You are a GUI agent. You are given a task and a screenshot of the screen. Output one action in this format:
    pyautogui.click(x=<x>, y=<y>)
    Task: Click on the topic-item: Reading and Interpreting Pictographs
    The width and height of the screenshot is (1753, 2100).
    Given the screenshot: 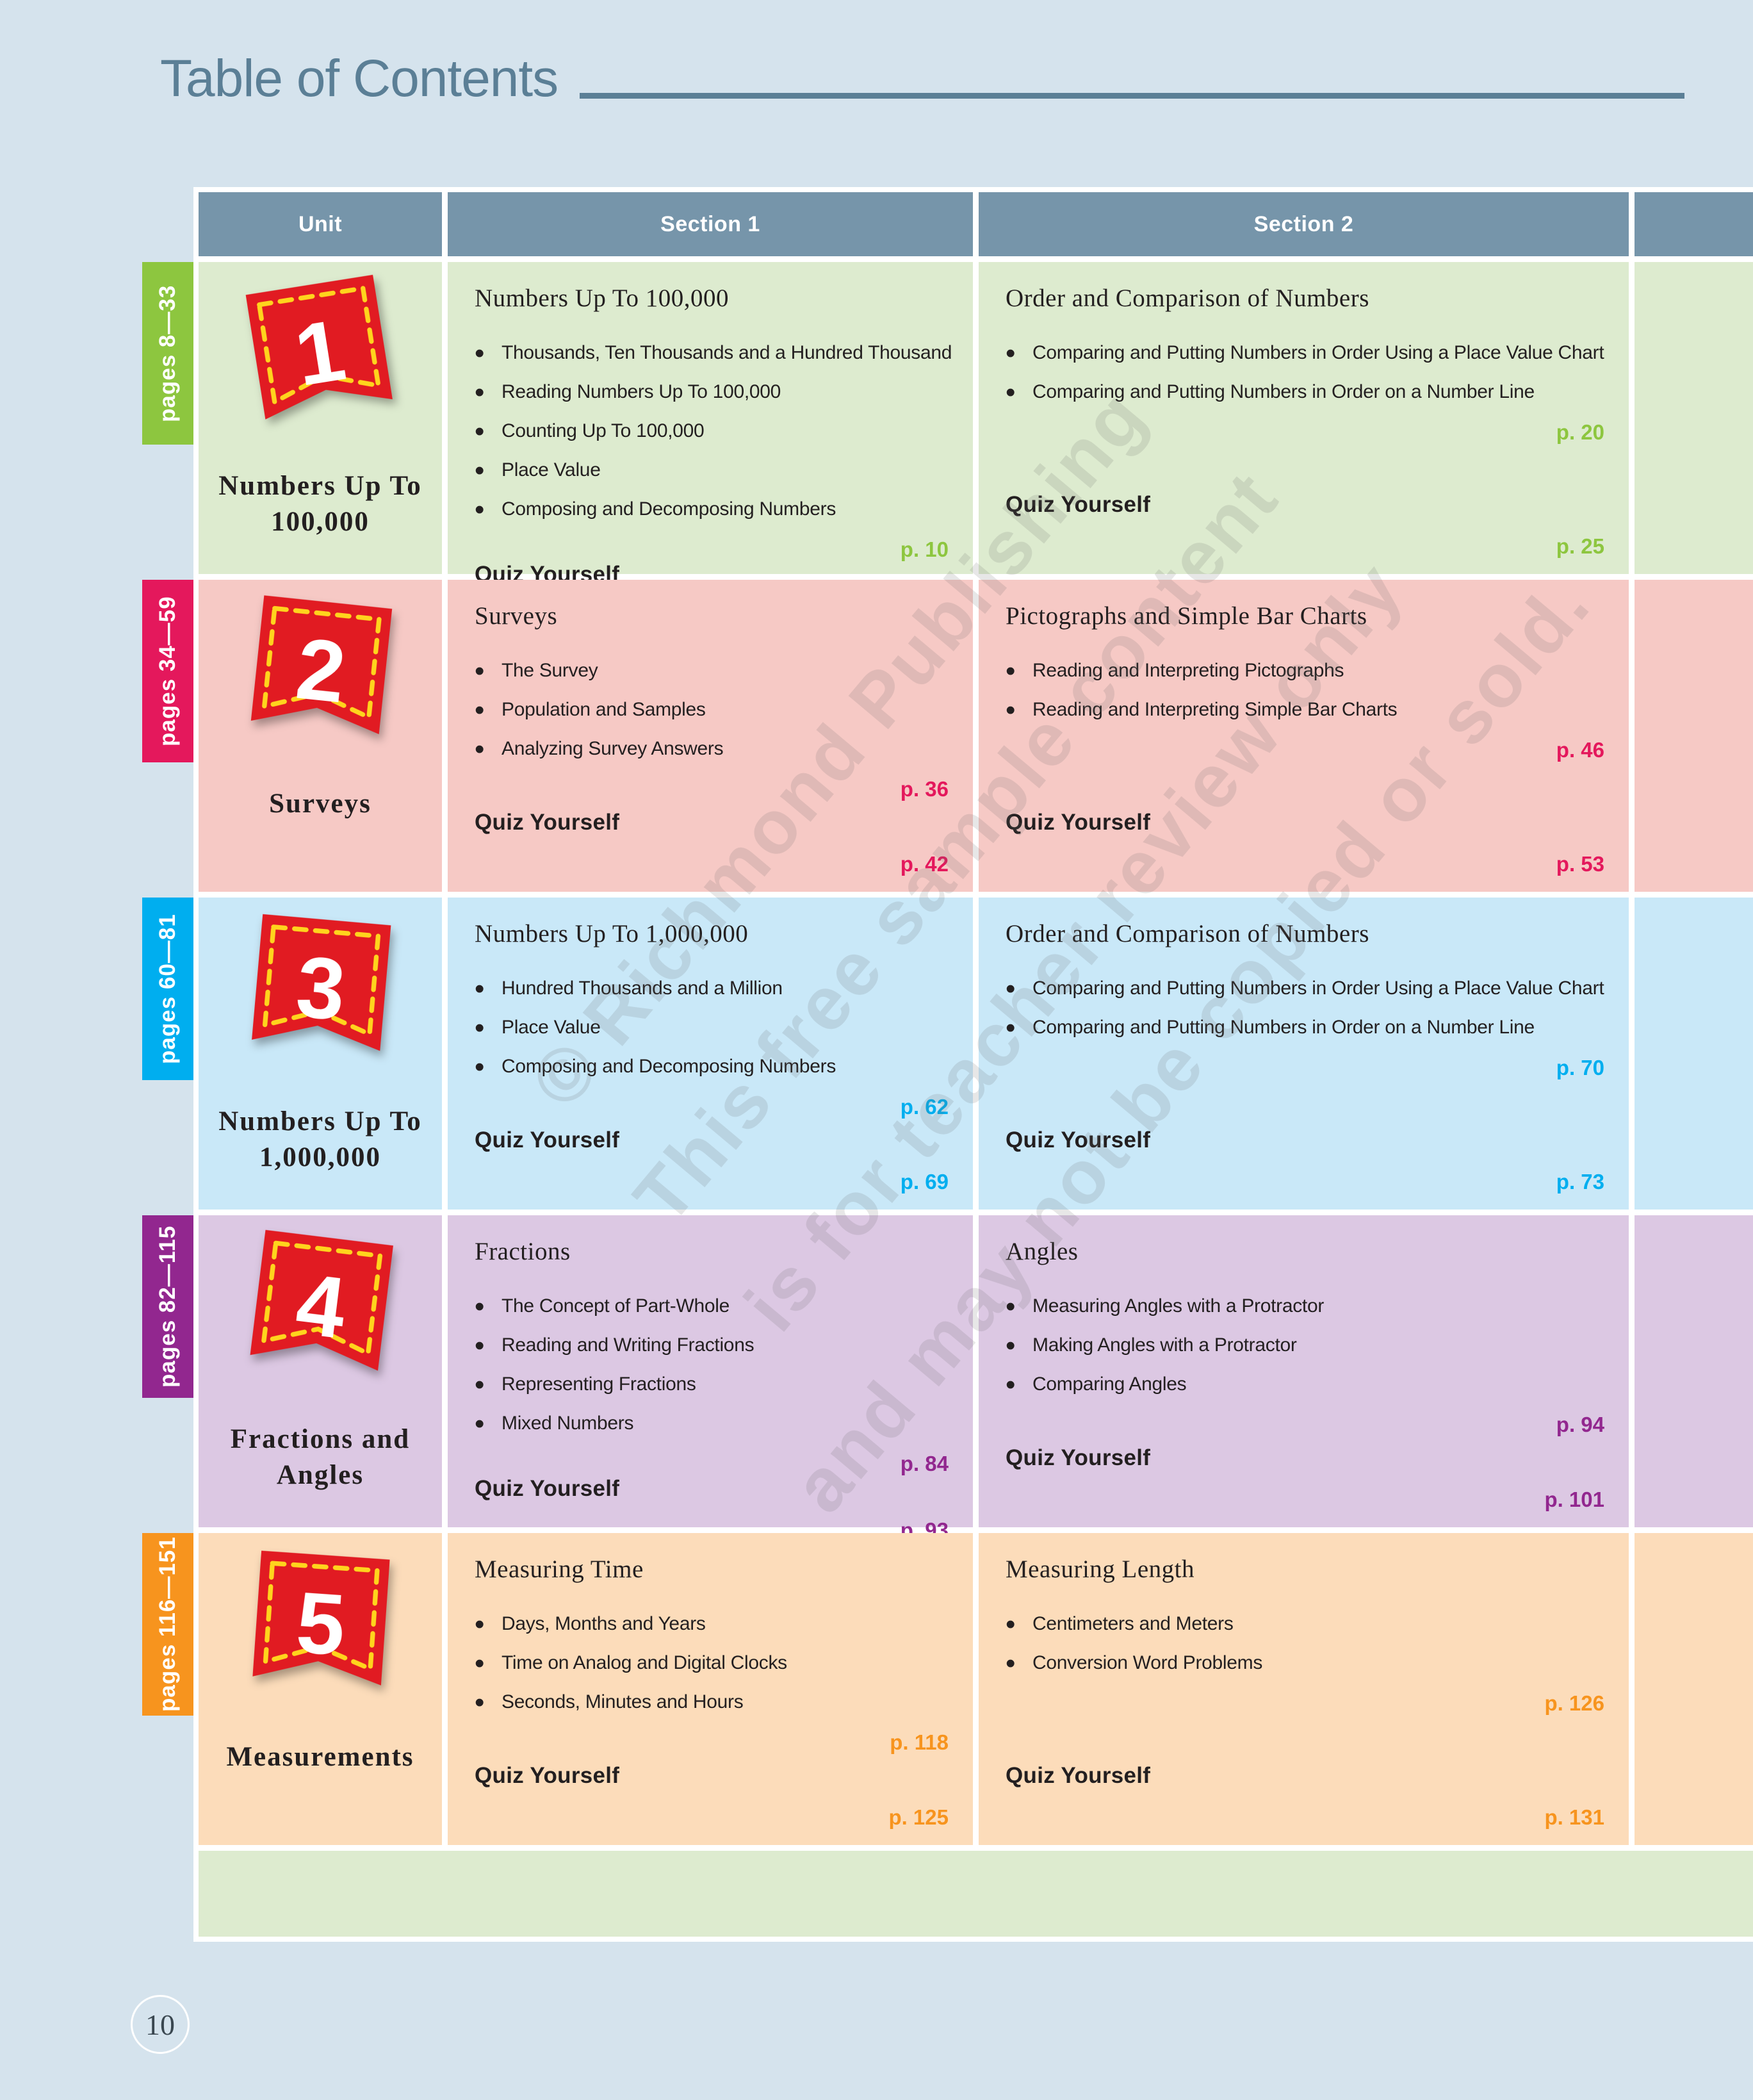 What is the action you would take?
    pyautogui.click(x=1308, y=671)
    